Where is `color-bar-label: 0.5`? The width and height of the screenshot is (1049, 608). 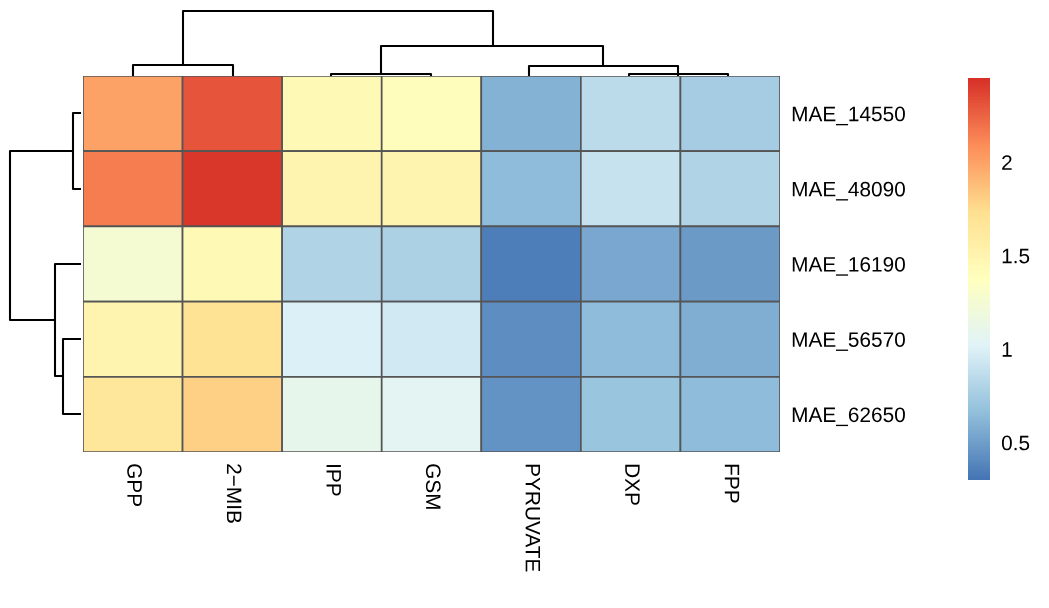 color-bar-label: 0.5 is located at coordinates (1015, 443).